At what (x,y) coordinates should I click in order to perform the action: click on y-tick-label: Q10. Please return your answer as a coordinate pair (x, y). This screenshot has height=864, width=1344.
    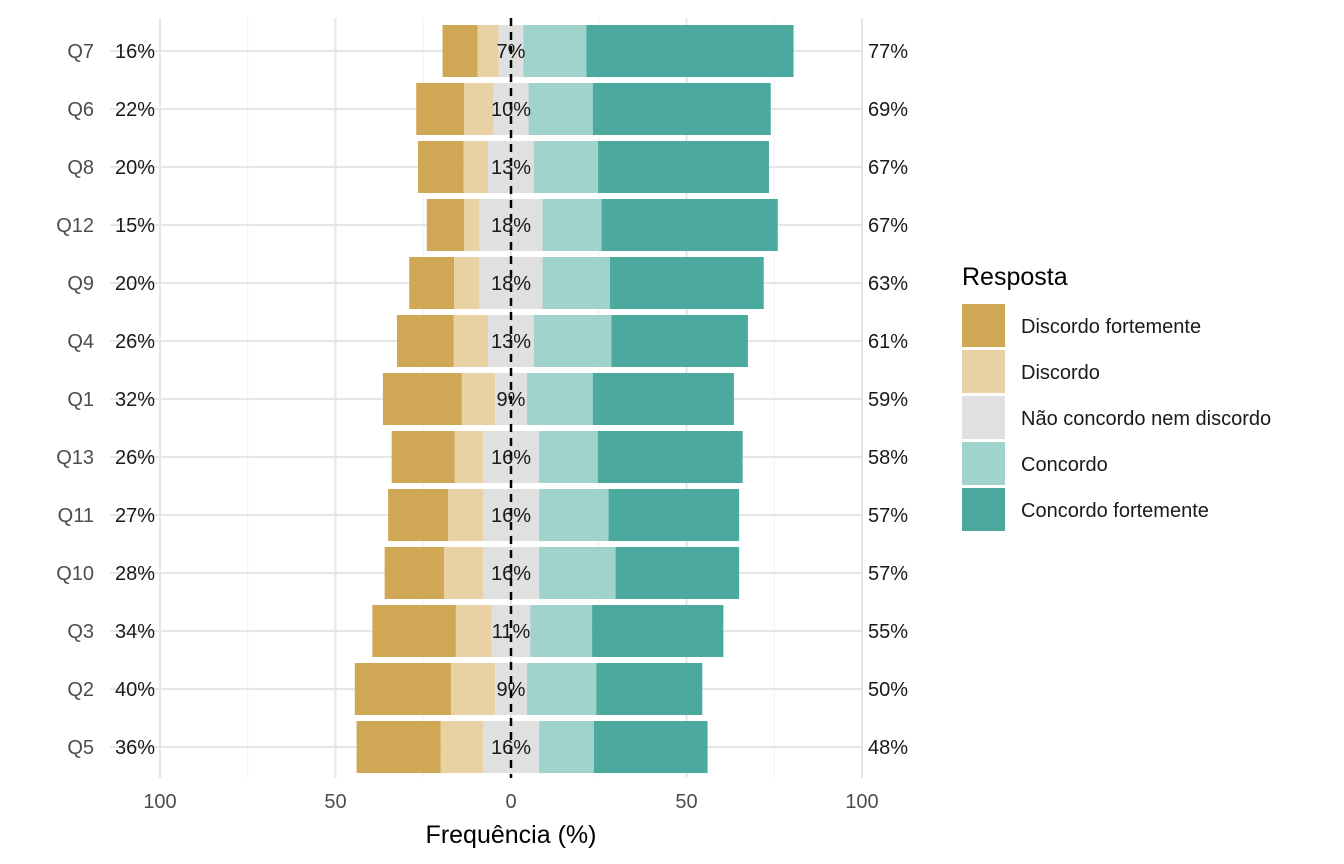
    Looking at the image, I should click on (75, 574).